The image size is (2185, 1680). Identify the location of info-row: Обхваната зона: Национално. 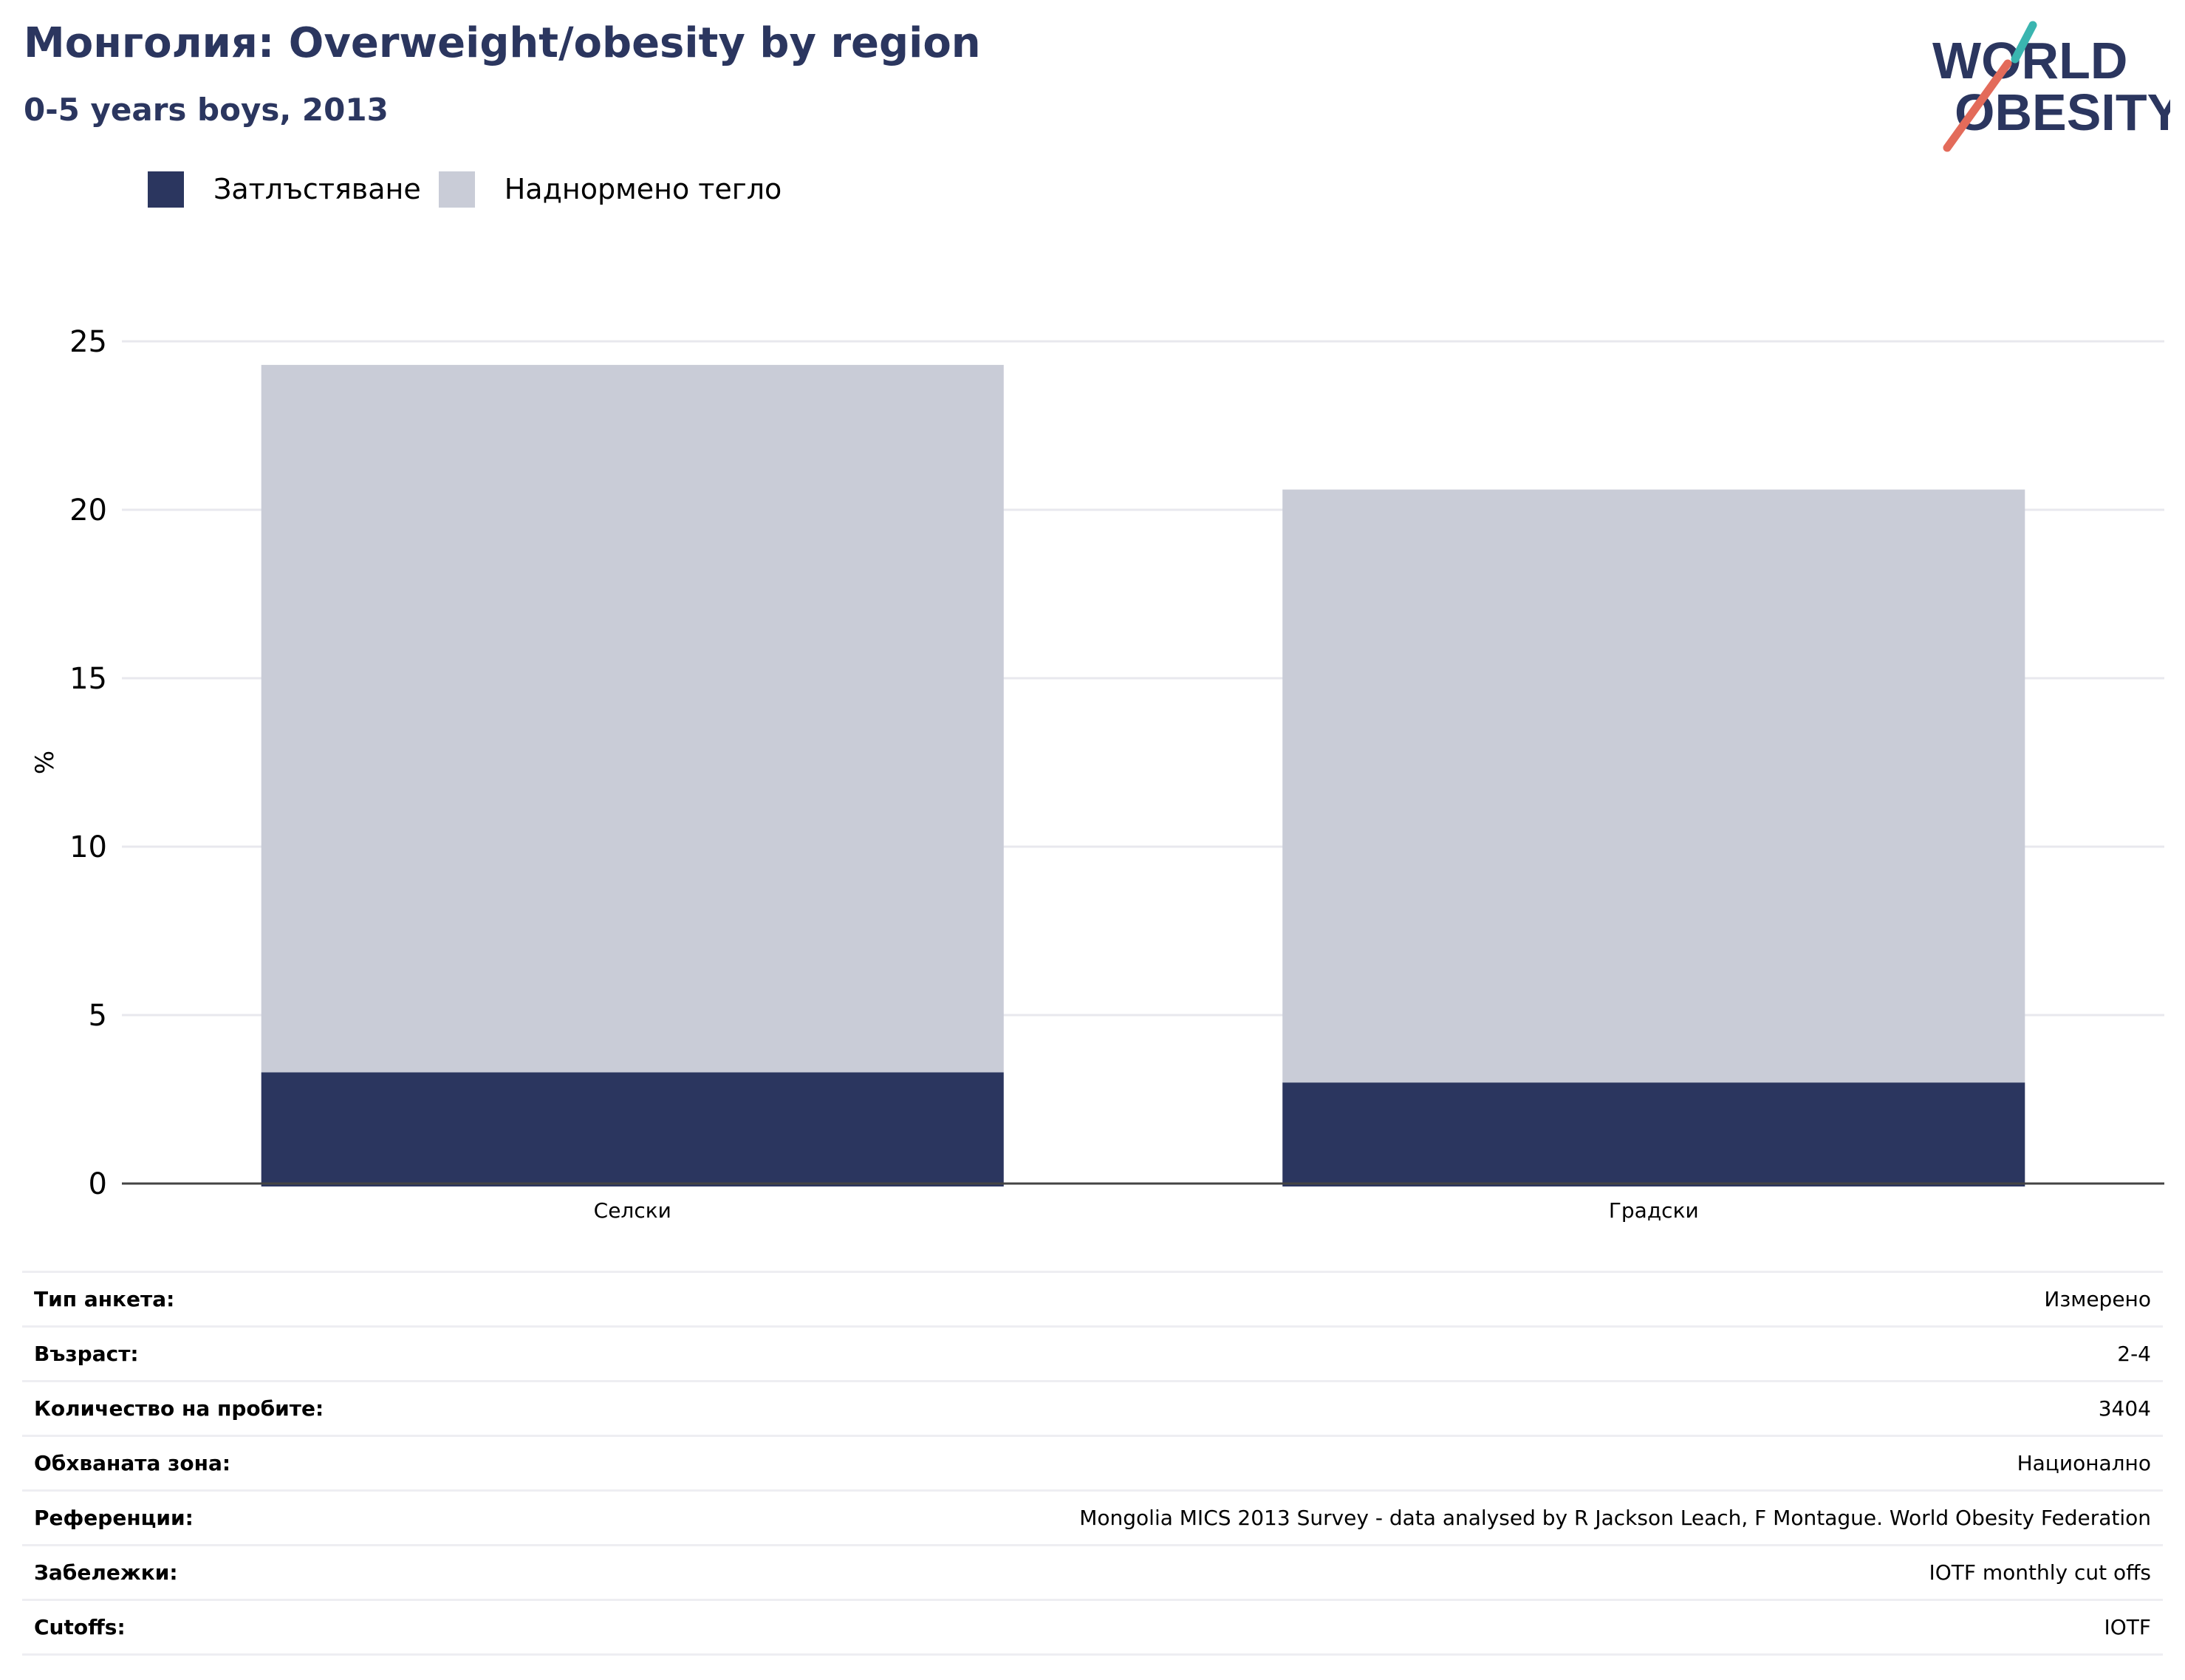
(1092, 1463).